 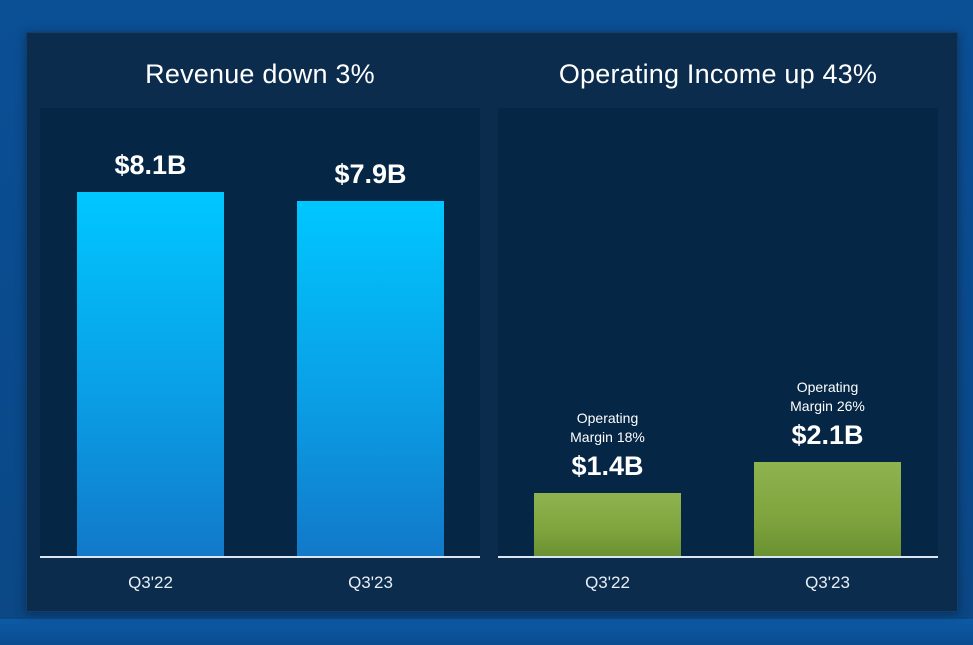 What do you see at coordinates (608, 428) in the screenshot?
I see `operating-margin-note-q3-22: Operating Margin 18%` at bounding box center [608, 428].